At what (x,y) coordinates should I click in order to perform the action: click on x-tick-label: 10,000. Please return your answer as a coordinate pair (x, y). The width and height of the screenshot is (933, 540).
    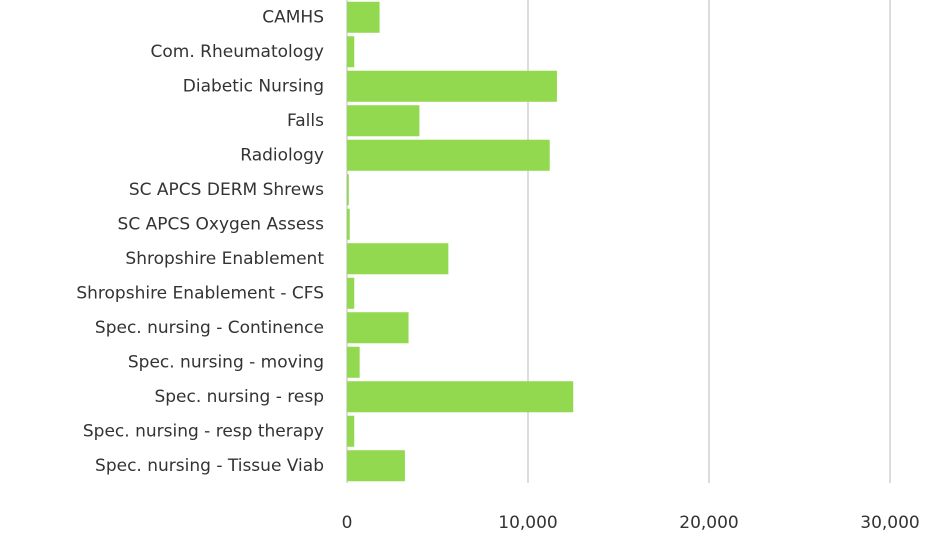
    Looking at the image, I should click on (527, 523).